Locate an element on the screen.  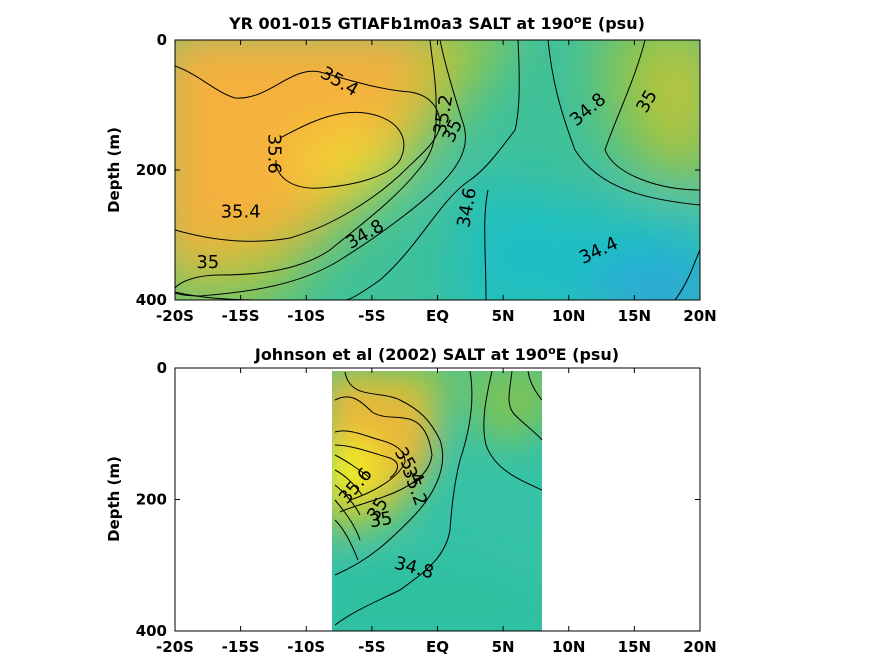
contour-label: 35.6 is located at coordinates (273, 154).